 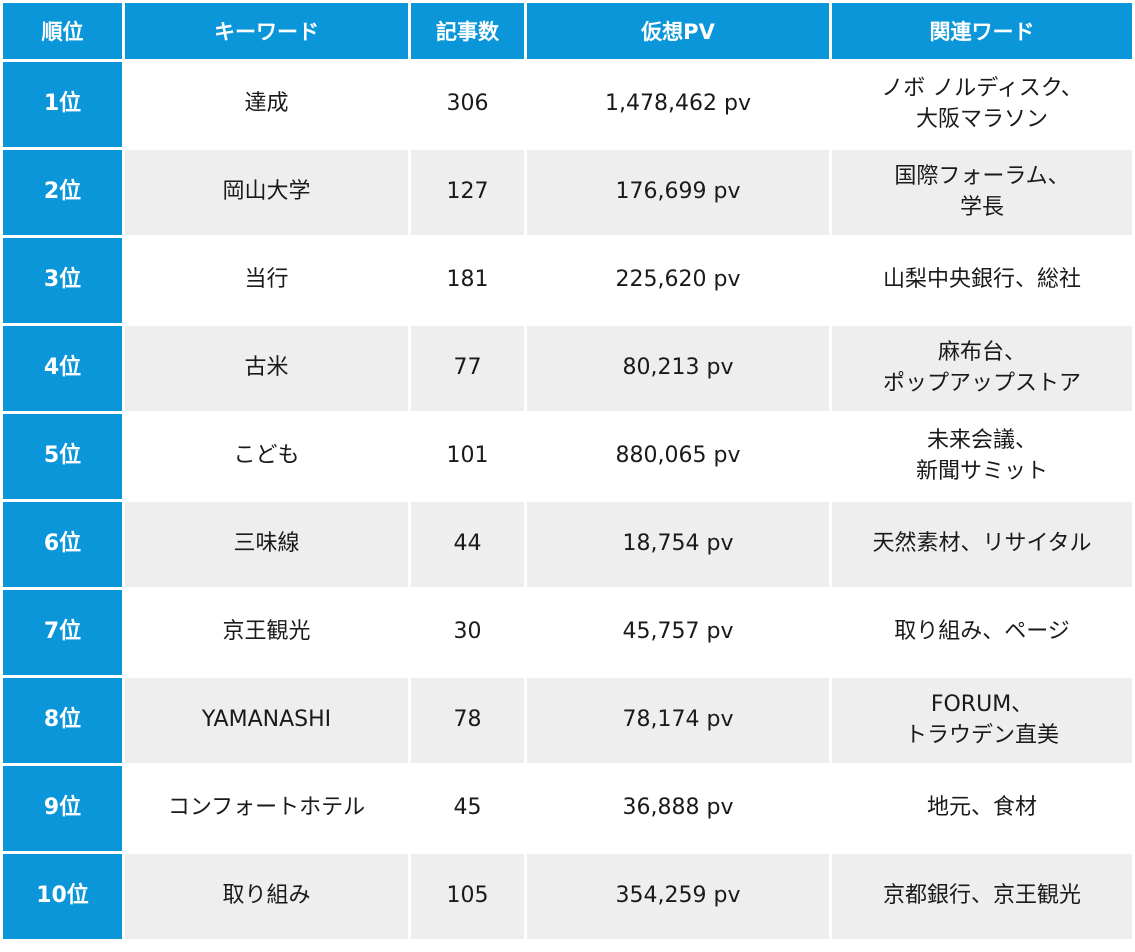 I want to click on table-row: 5位 こども 101 880,065 pv 未来会議、新聞サミット, so click(x=567, y=456).